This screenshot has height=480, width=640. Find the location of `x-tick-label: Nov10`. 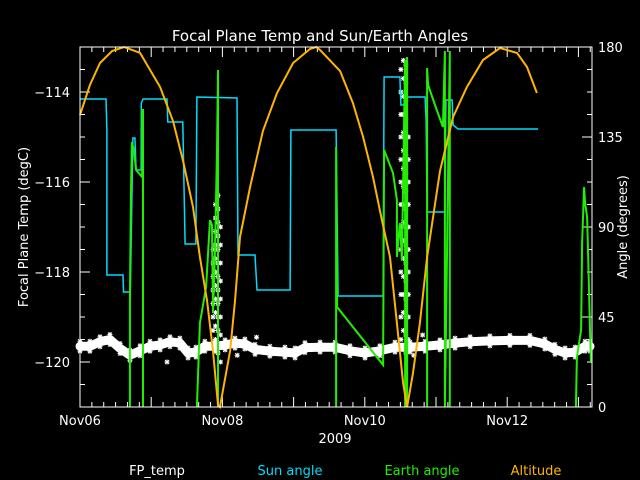

x-tick-label: Nov10 is located at coordinates (365, 421).